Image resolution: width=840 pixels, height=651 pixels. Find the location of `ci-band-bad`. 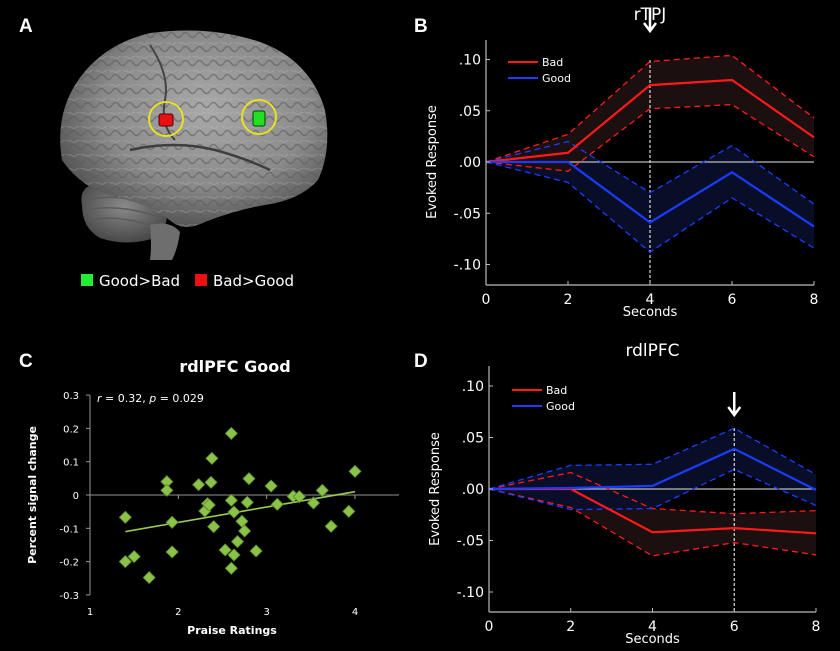

ci-band-bad is located at coordinates (650, 113).